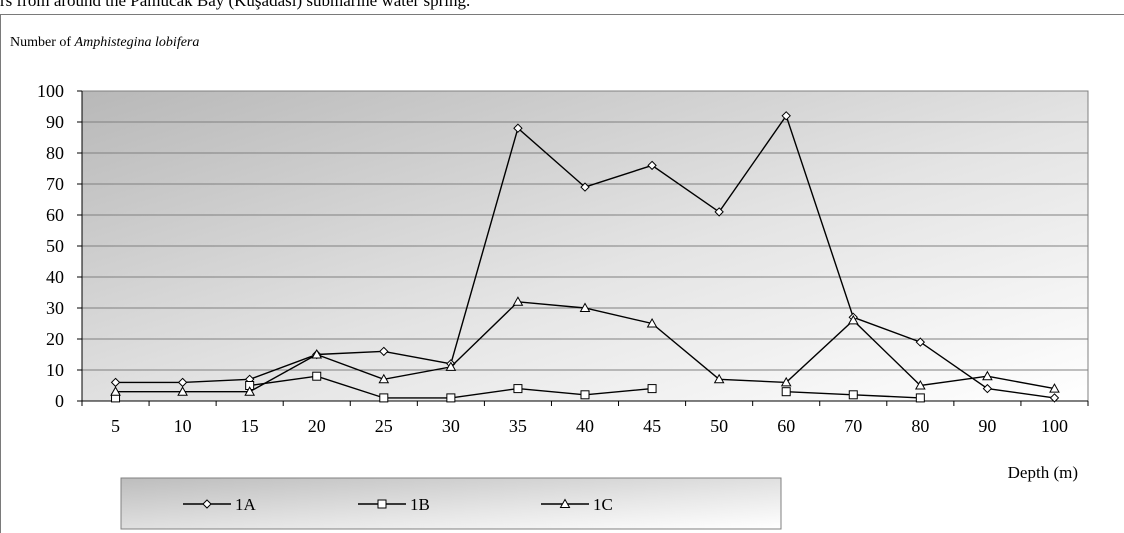  Describe the element at coordinates (652, 426) in the screenshot. I see `x-tick-label-45: 45` at that location.